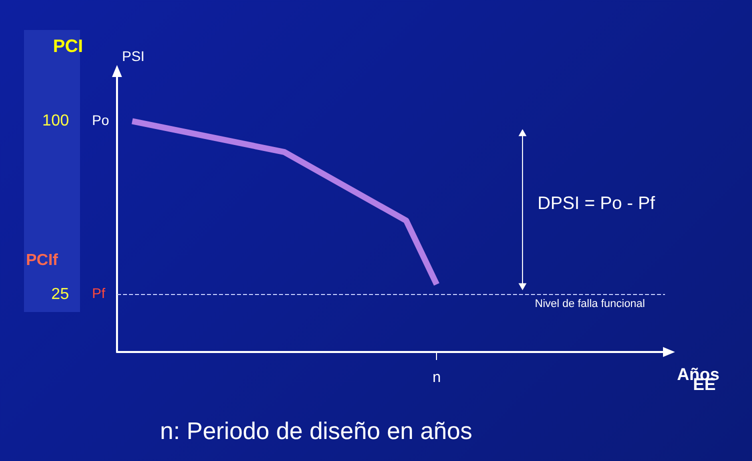  Describe the element at coordinates (42, 261) in the screenshot. I see `text: PCIf` at that location.